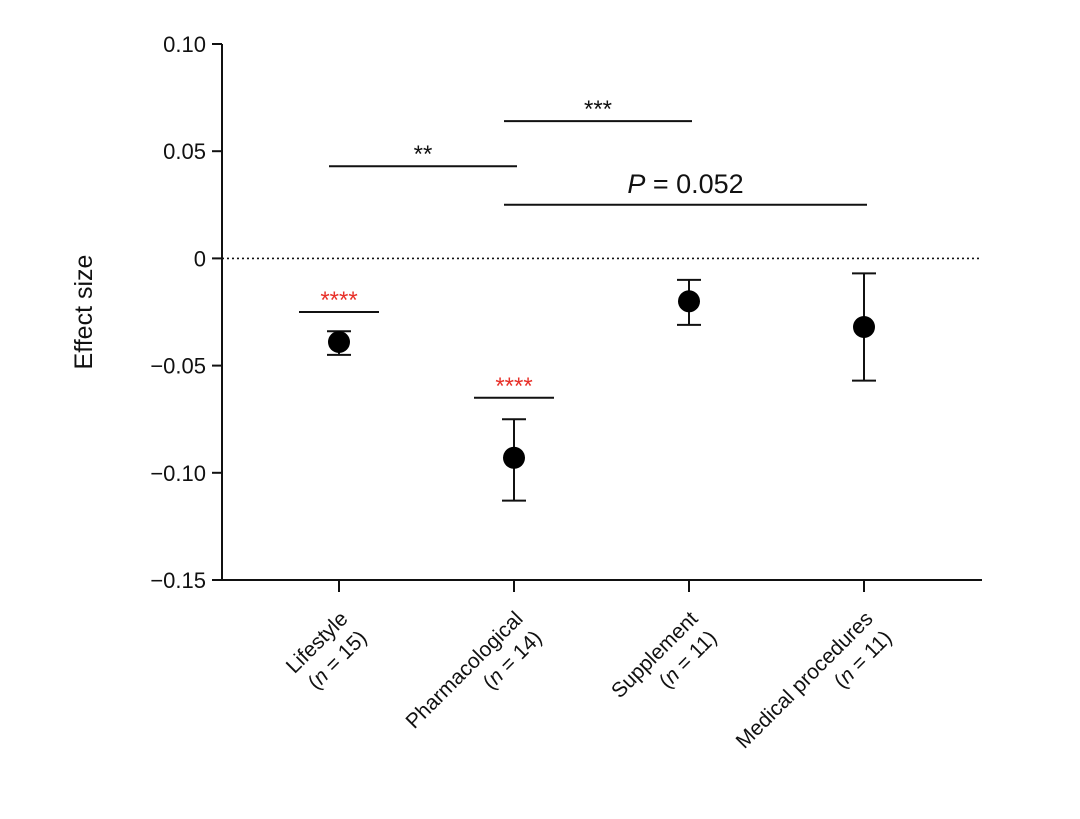 The width and height of the screenshot is (1080, 819). Describe the element at coordinates (84, 312) in the screenshot. I see `y-axis-title: Effect size` at that location.